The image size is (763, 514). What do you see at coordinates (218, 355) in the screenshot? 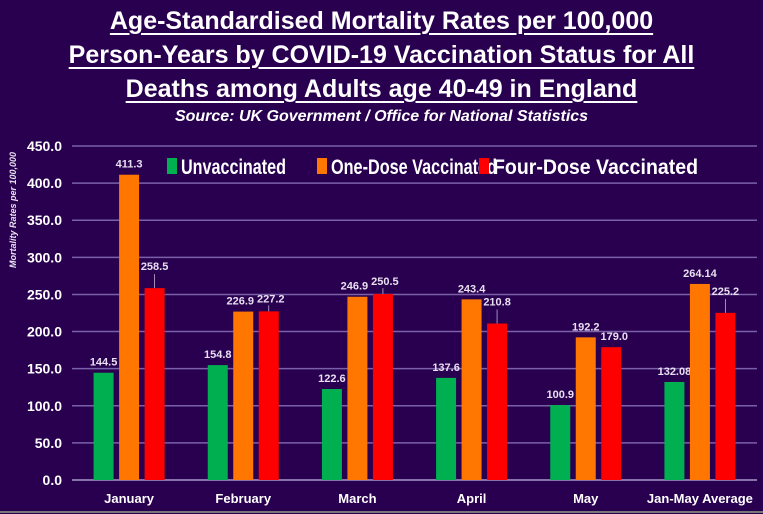
I see `data-label: 154.8` at bounding box center [218, 355].